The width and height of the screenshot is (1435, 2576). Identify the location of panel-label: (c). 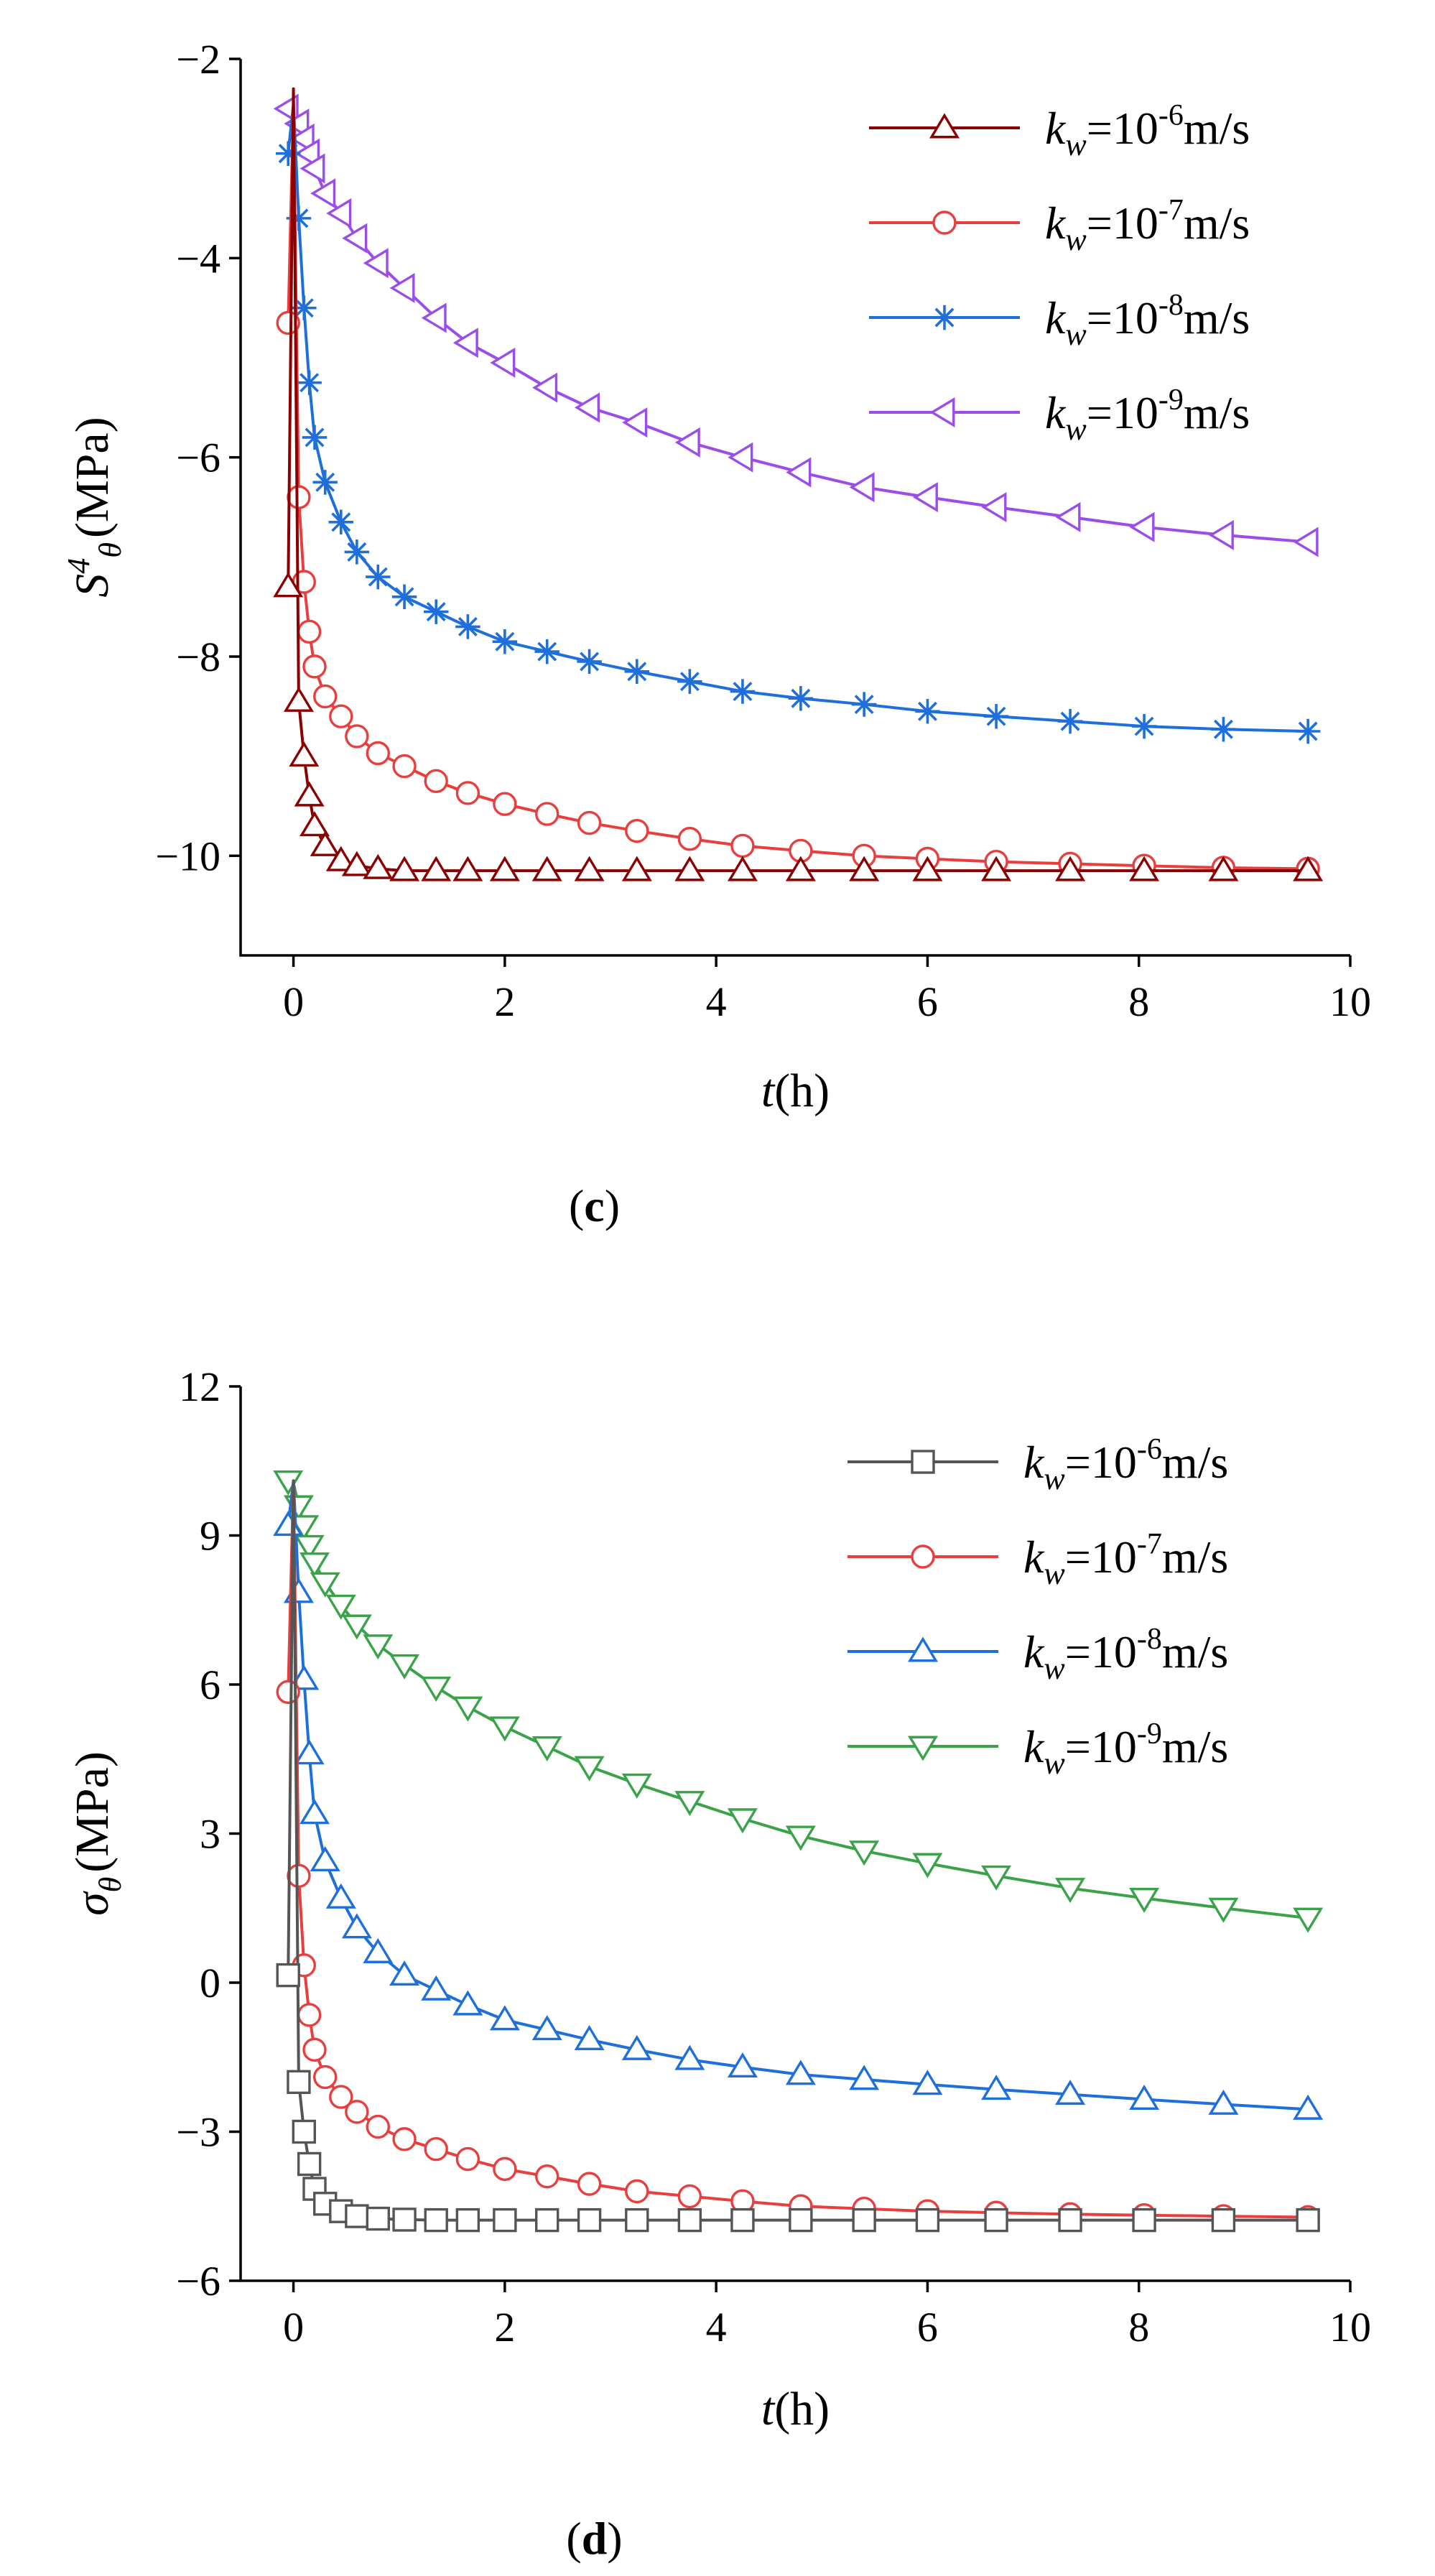
(594, 1205).